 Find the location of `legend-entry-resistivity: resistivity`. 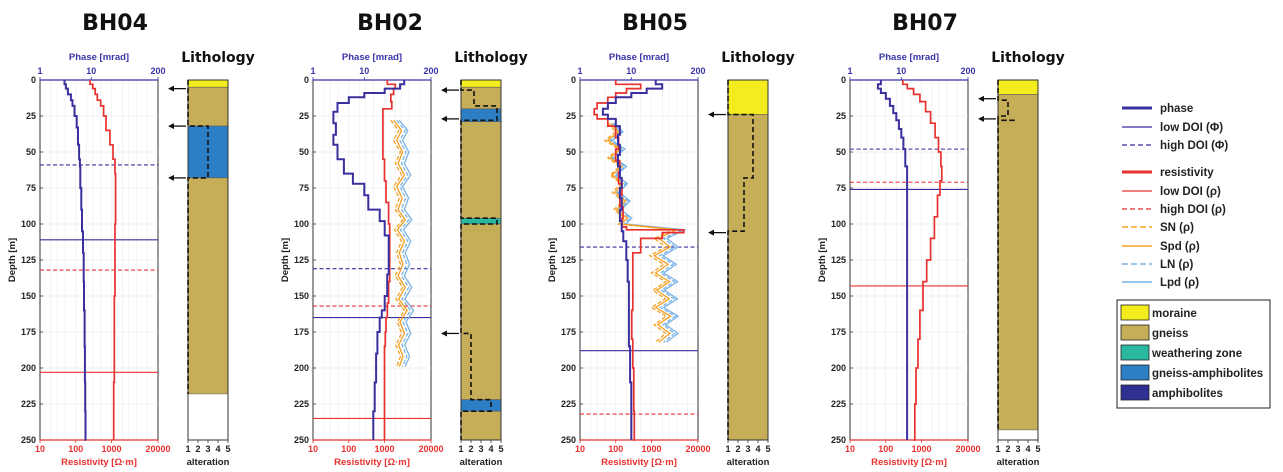

legend-entry-resistivity: resistivity is located at coordinates (1168, 173).